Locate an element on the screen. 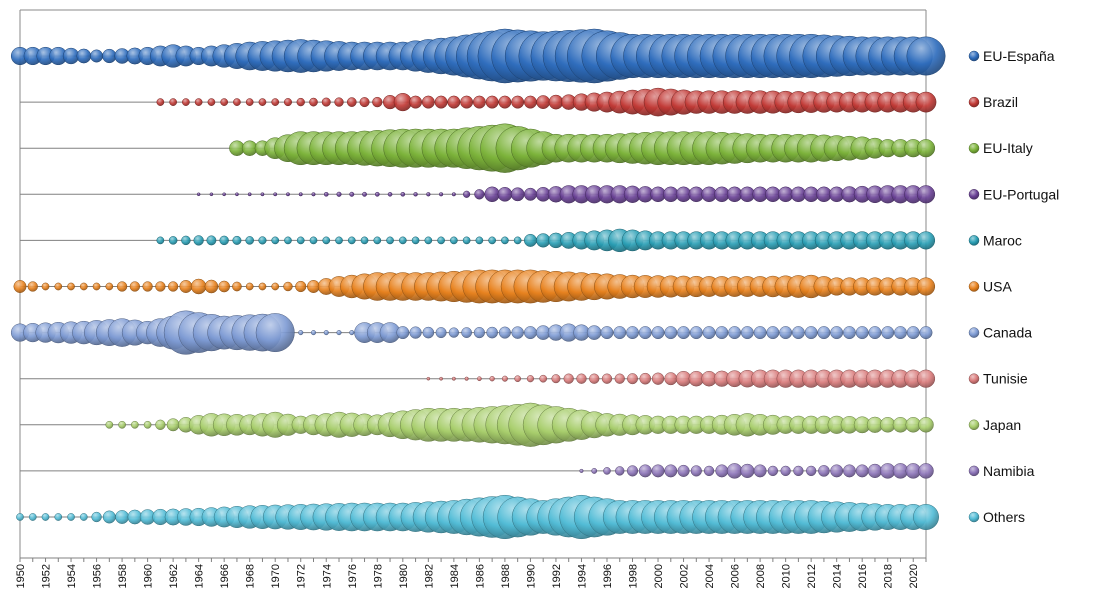 The height and width of the screenshot is (600, 1100). bubble-1988 is located at coordinates (505, 102).